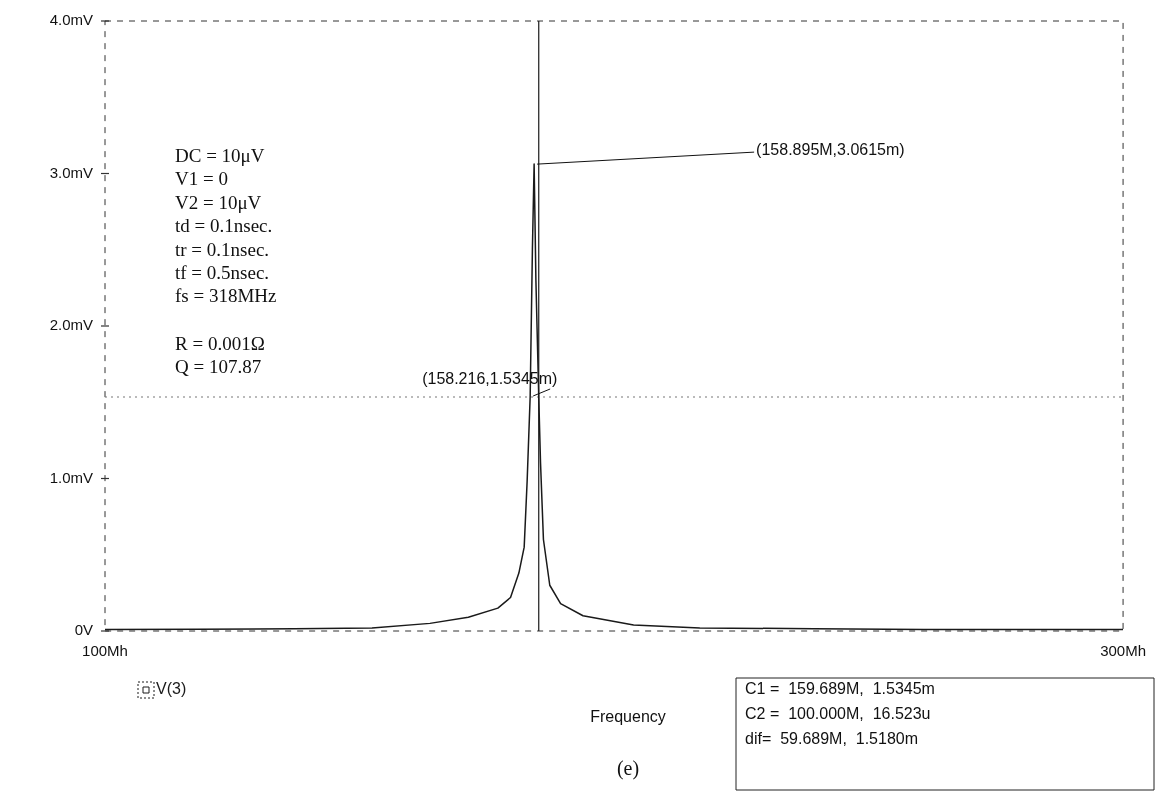 This screenshot has height=792, width=1158. Describe the element at coordinates (838, 714) in the screenshot. I see `text: C2 = 100.000M, 16.523u` at that location.